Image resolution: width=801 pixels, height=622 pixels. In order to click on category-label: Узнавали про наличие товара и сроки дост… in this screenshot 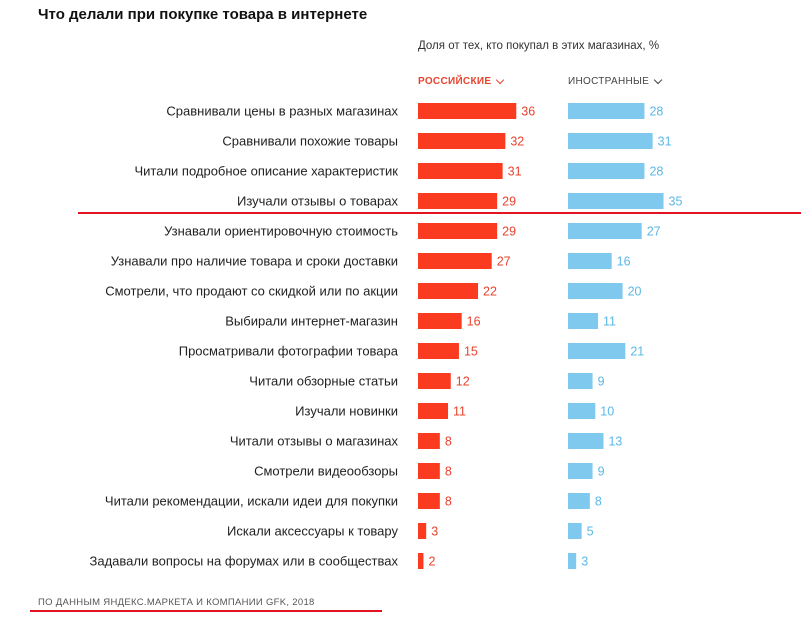, I will do `click(254, 261)`.